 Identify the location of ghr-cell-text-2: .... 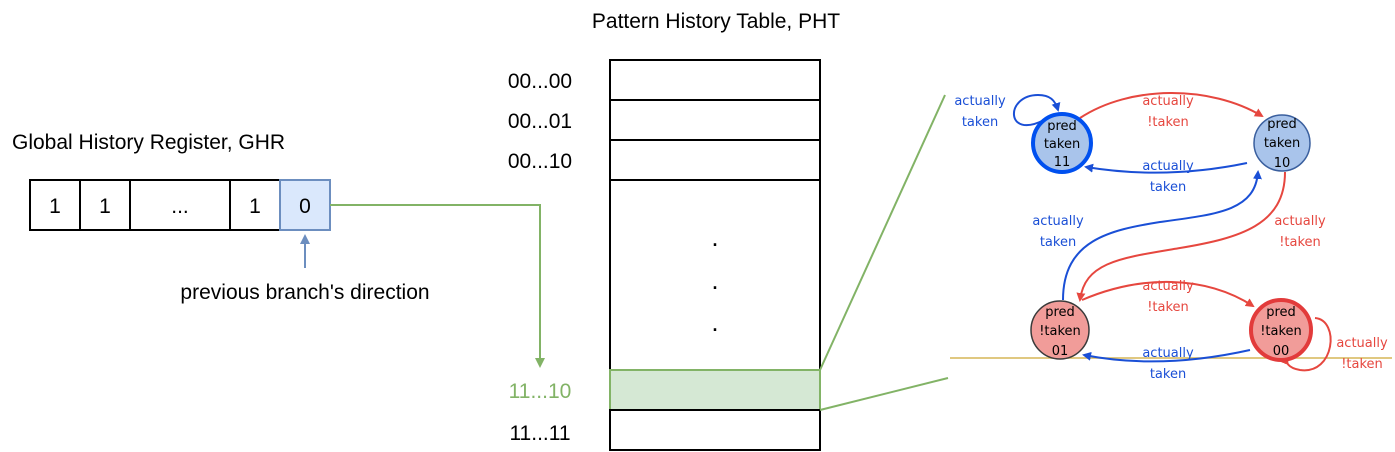
(180, 206).